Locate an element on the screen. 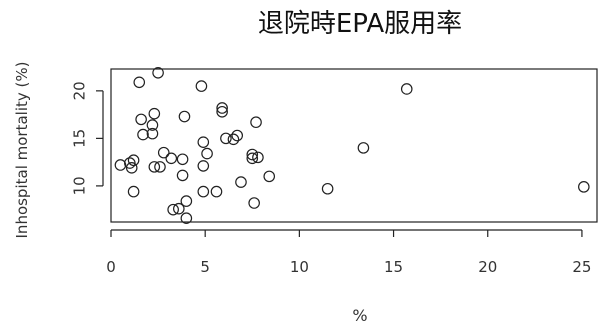 The image size is (602, 335). x-tick-label: 20 is located at coordinates (487, 267).